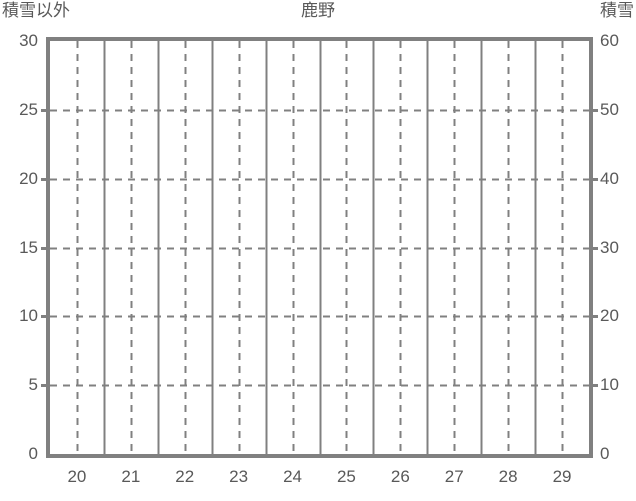 This screenshot has height=501, width=636. Describe the element at coordinates (131, 476) in the screenshot. I see `x-axis-tick-label: 21` at that location.